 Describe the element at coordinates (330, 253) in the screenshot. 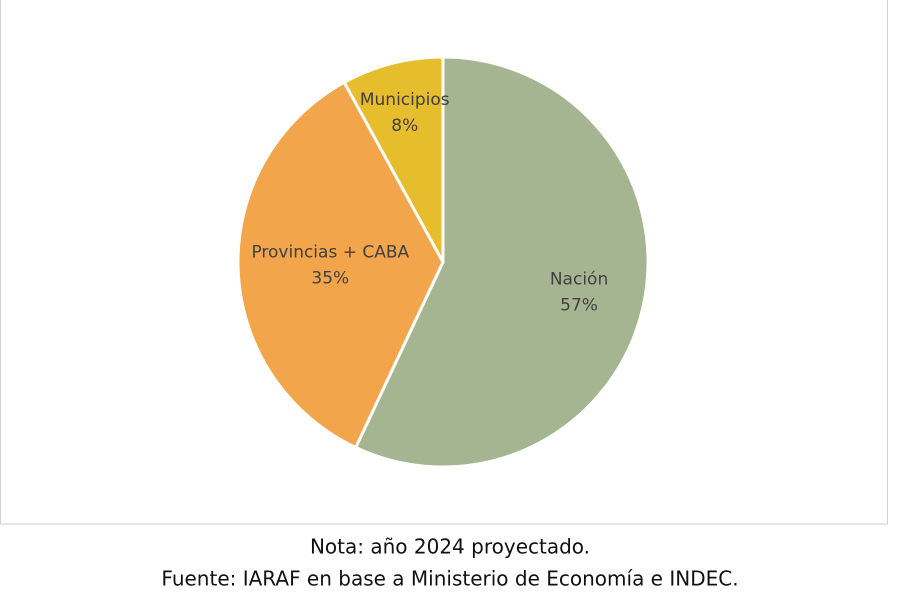

I see `slice-label: Provincias + CABA` at that location.